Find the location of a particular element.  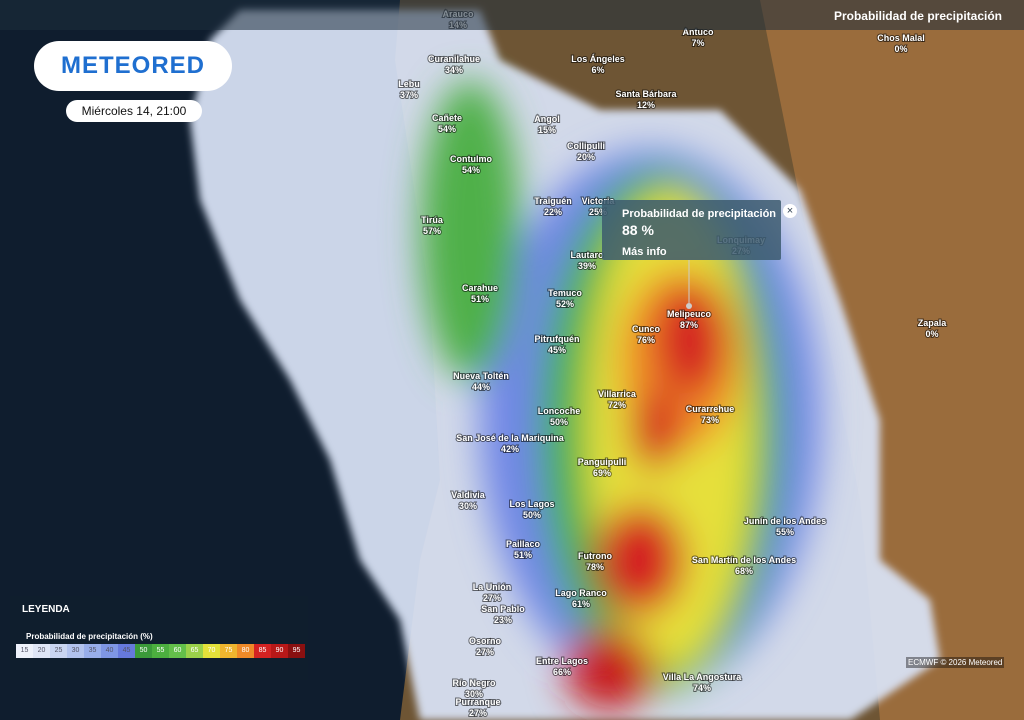

city-value: 42% is located at coordinates (510, 449).